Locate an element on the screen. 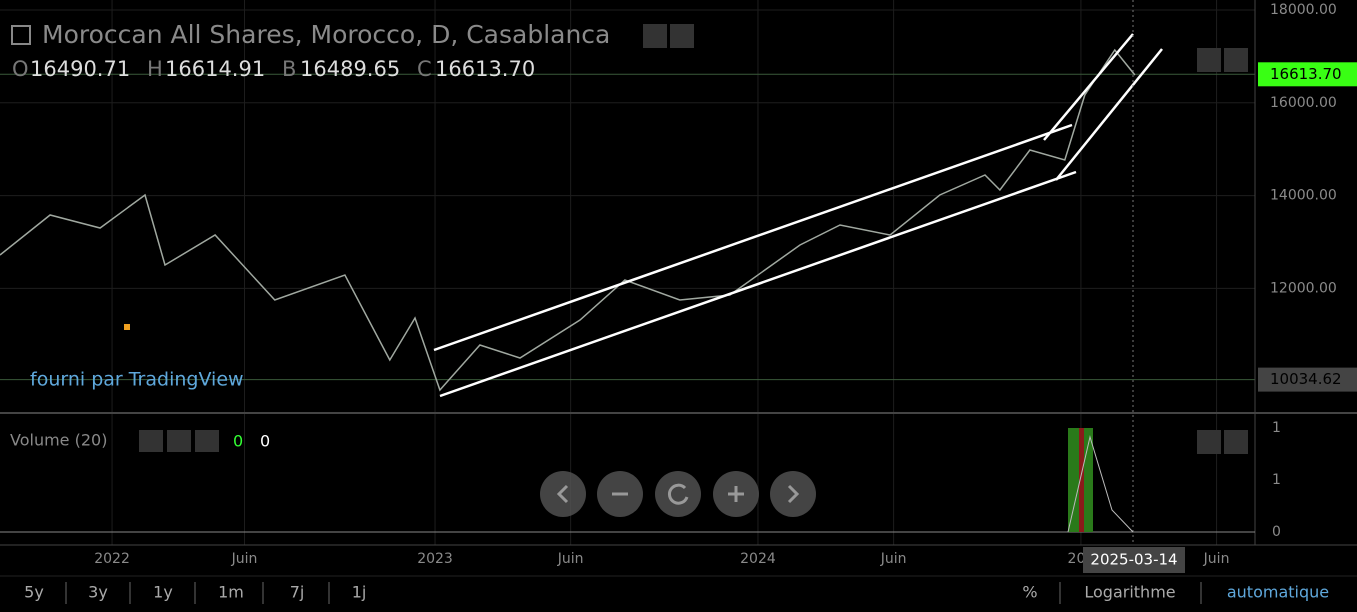  watermark: fourni par TradingView is located at coordinates (137, 380).